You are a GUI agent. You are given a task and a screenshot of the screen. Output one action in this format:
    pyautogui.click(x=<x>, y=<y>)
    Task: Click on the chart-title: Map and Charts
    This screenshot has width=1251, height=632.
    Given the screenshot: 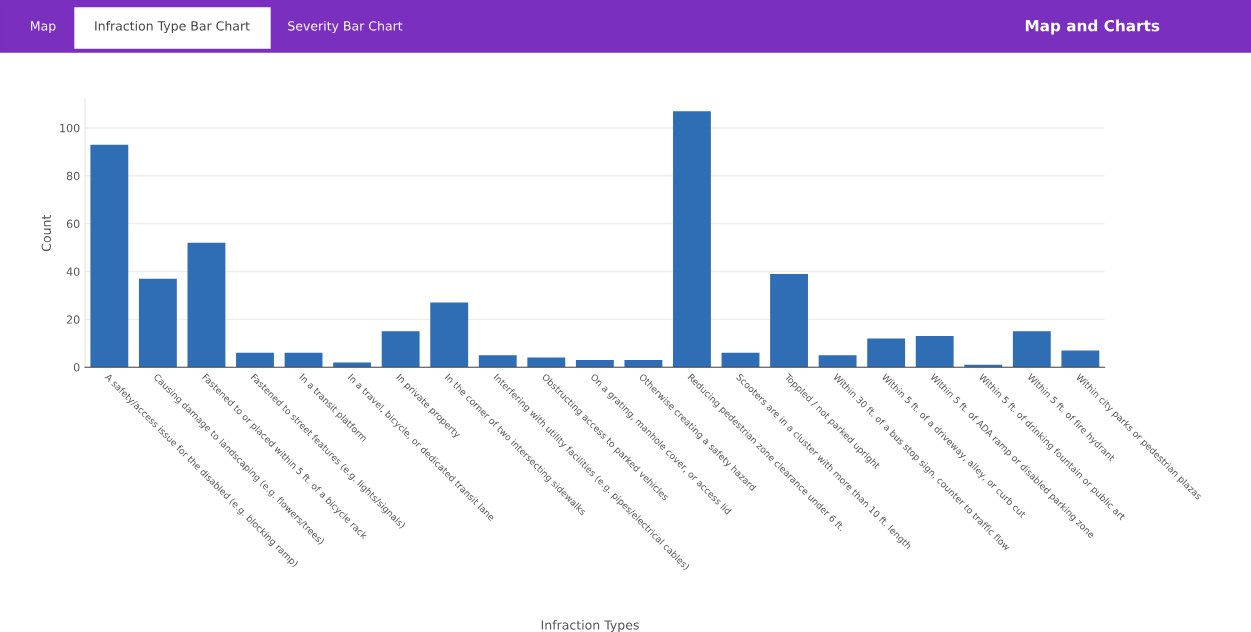 What is the action you would take?
    pyautogui.click(x=1092, y=27)
    